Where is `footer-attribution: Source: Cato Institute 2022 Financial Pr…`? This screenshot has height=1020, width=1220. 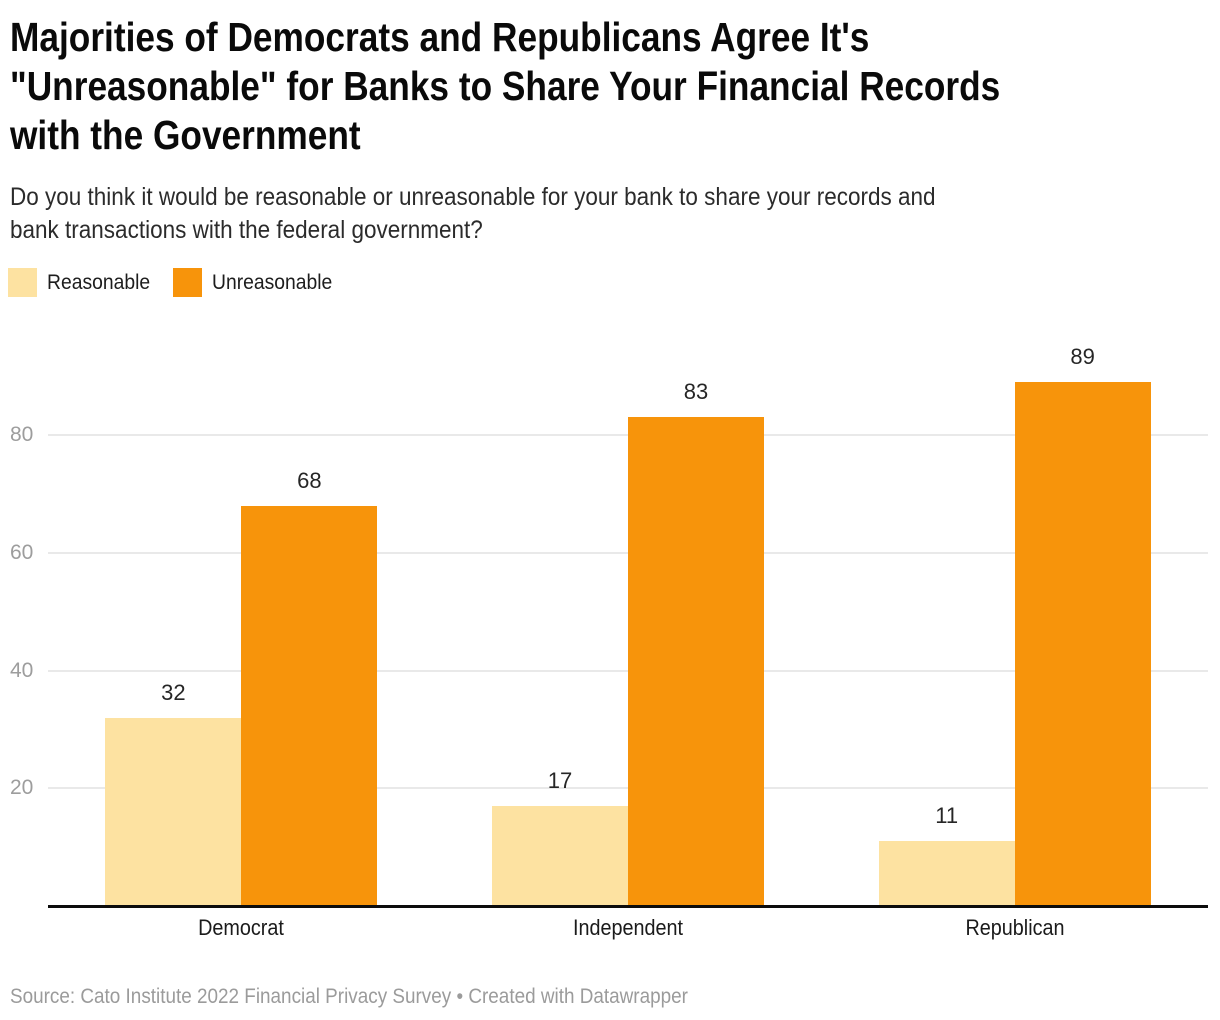
footer-attribution: Source: Cato Institute 2022 Financial Pr… is located at coordinates (349, 997).